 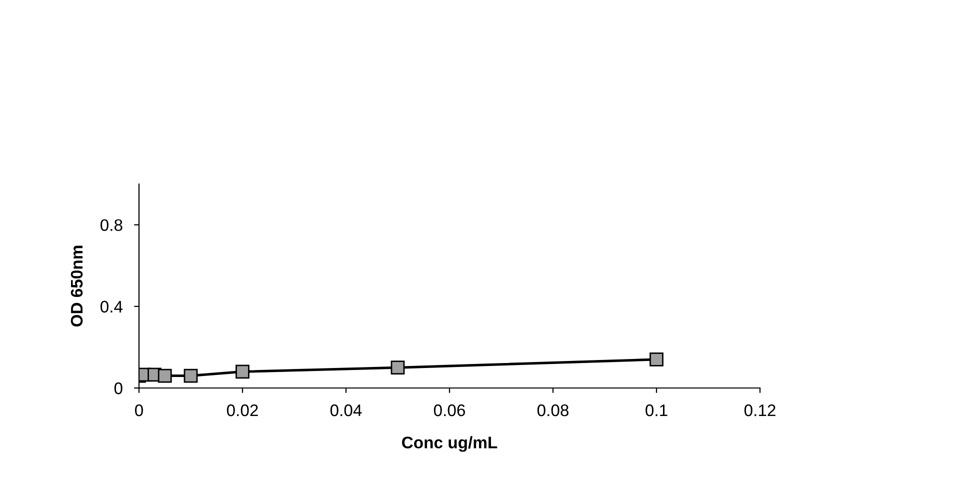 What do you see at coordinates (111, 306) in the screenshot?
I see `y-tick-label: 0.4` at bounding box center [111, 306].